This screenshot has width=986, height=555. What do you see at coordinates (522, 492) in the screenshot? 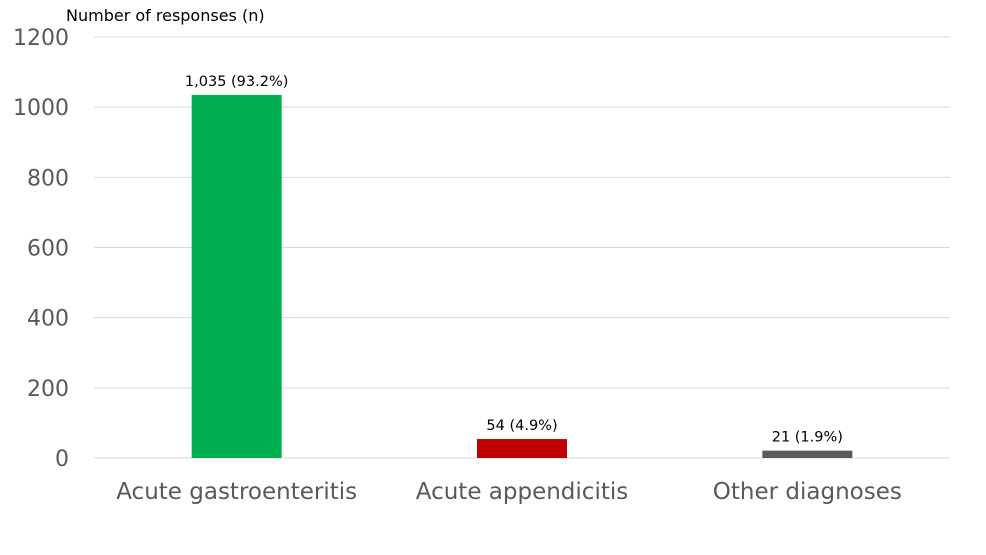
I see `x-category-label: Acute appendicitis` at bounding box center [522, 492].